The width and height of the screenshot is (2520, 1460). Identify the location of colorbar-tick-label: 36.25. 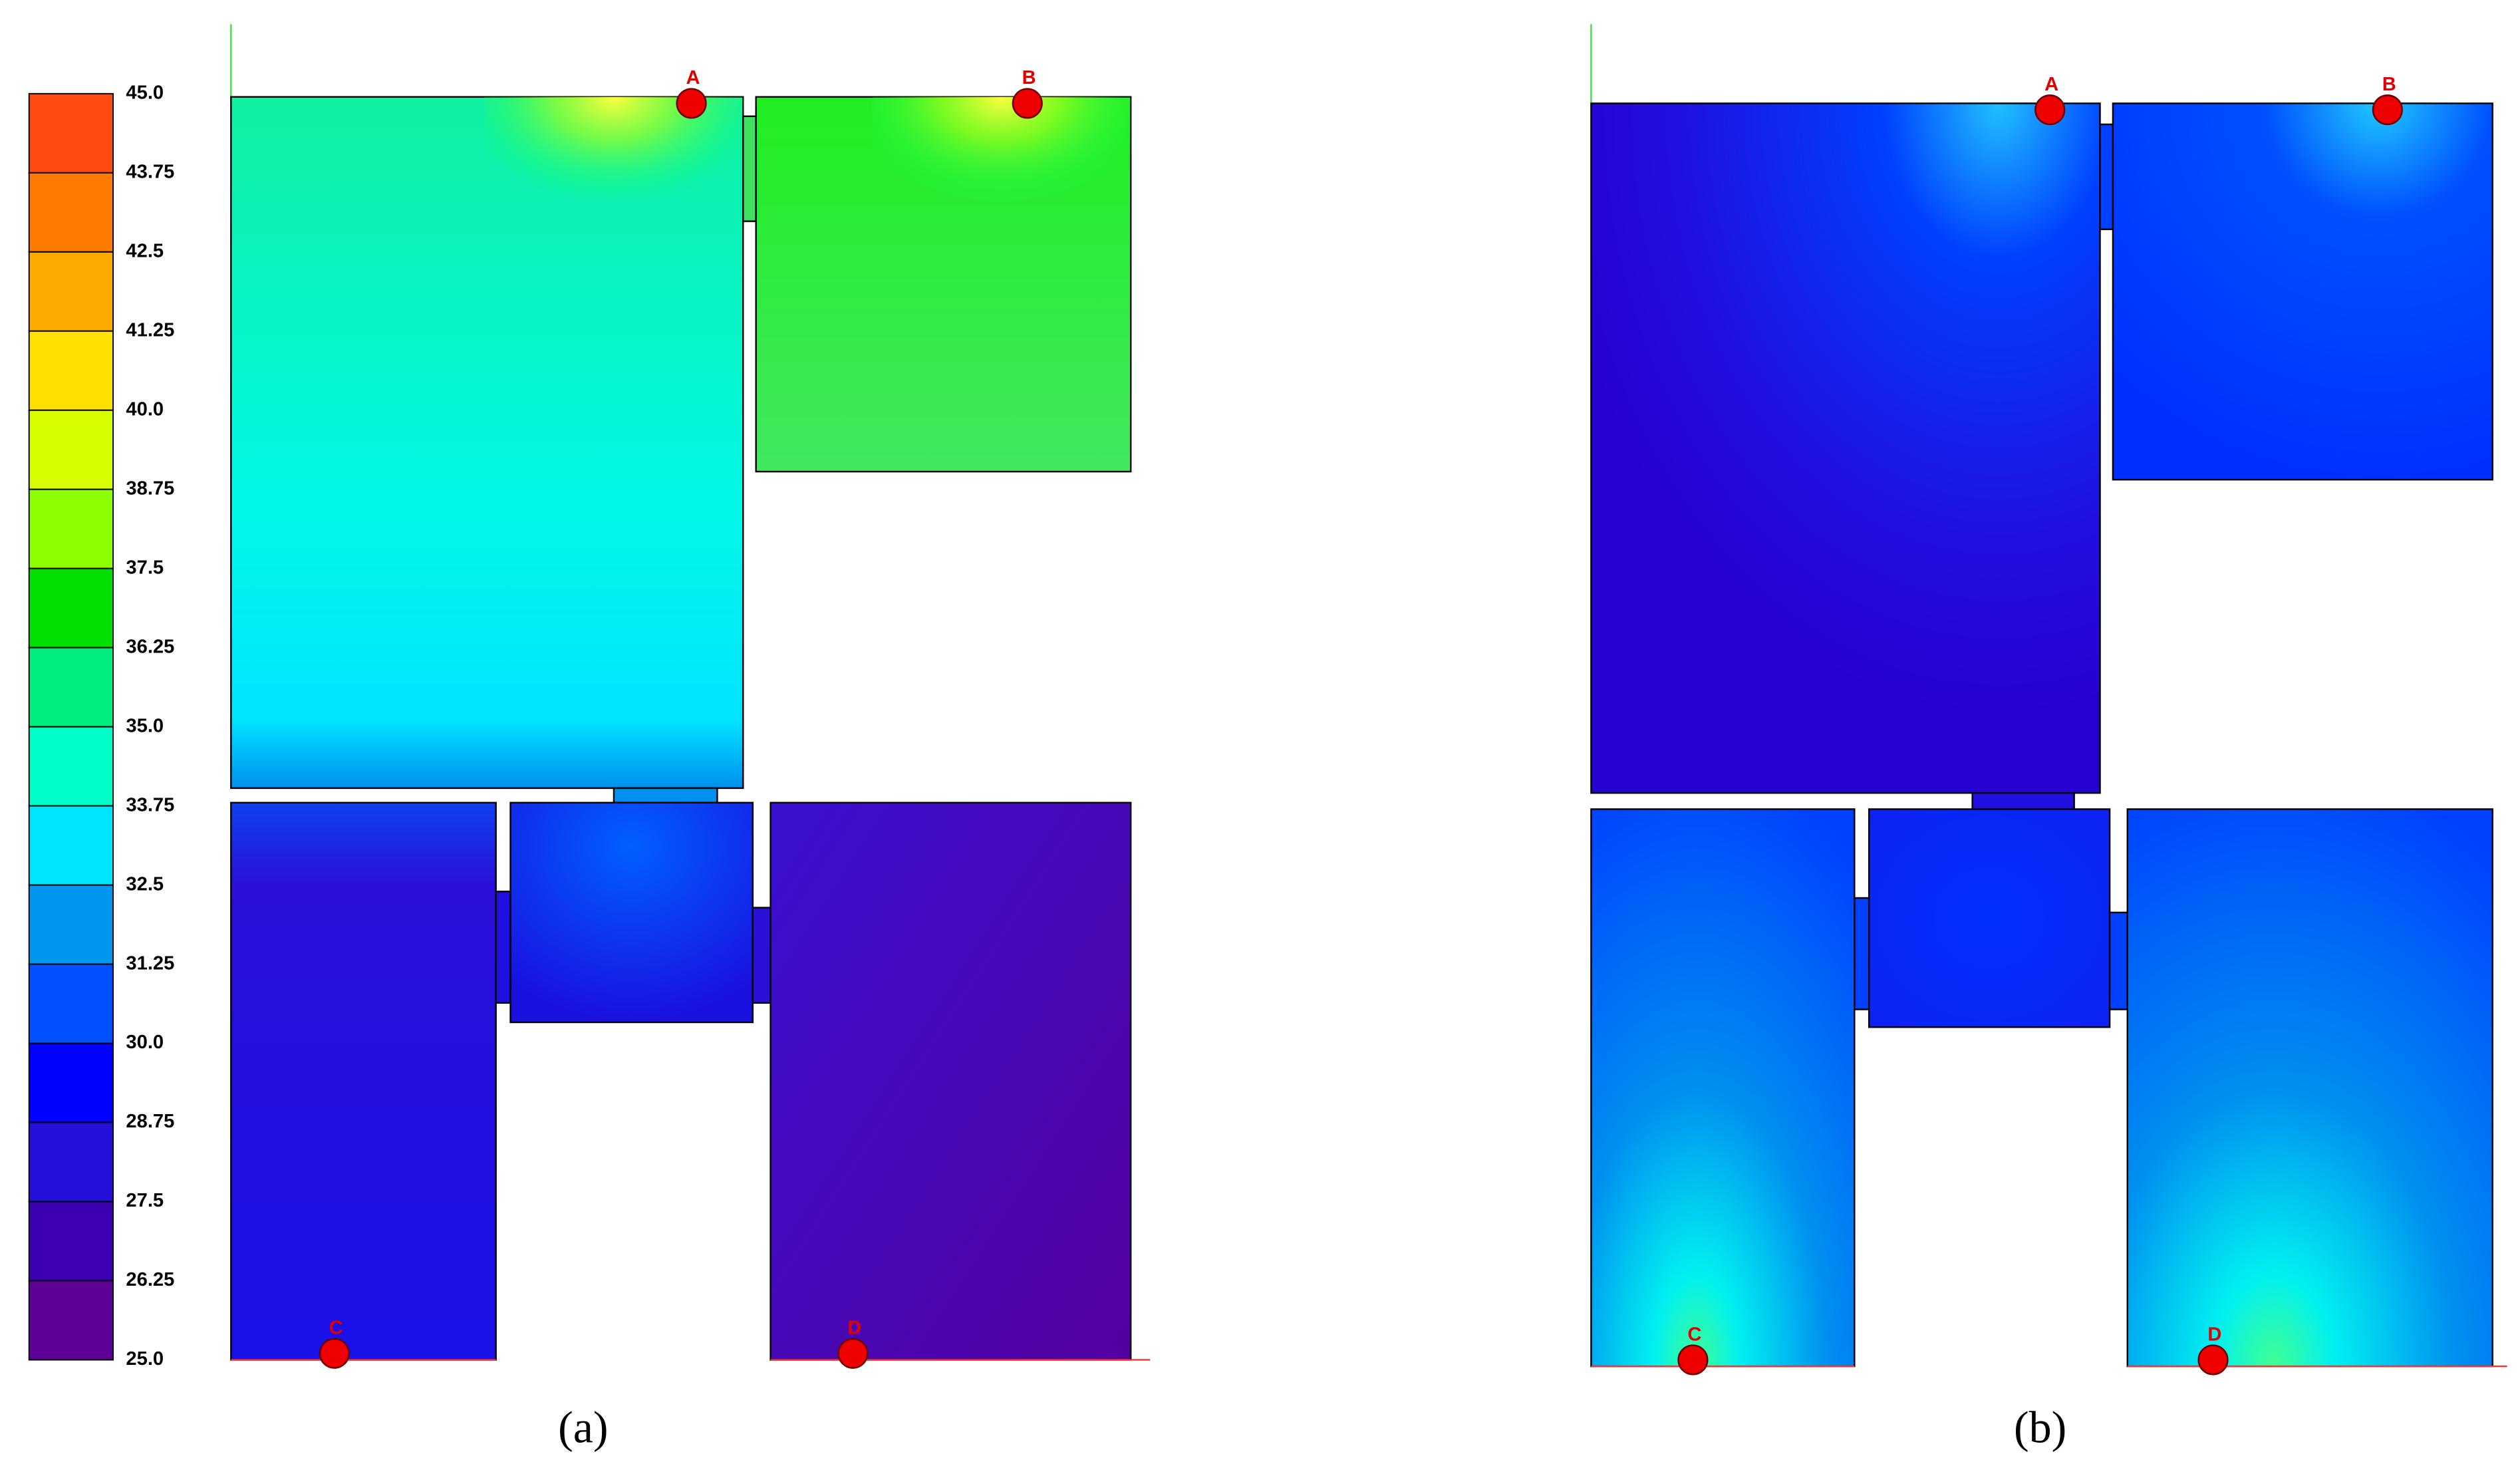
(150, 646).